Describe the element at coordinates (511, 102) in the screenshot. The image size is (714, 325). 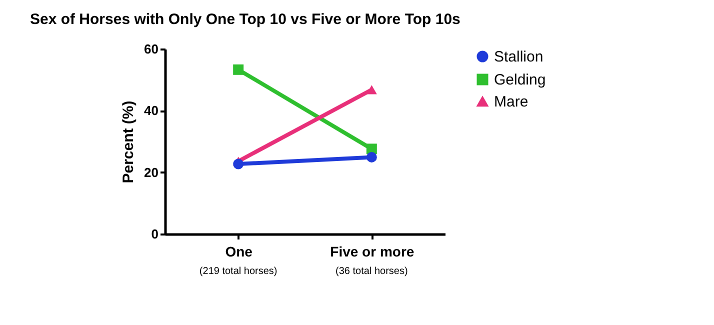
I see `legend-label: Mare` at that location.